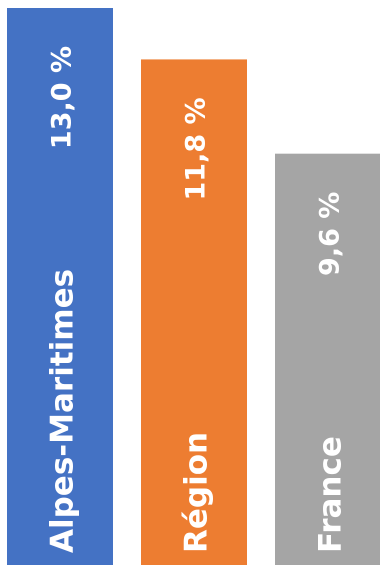 The height and width of the screenshot is (570, 380). Describe the element at coordinates (197, 492) in the screenshot. I see `category-label-1: Région` at that location.